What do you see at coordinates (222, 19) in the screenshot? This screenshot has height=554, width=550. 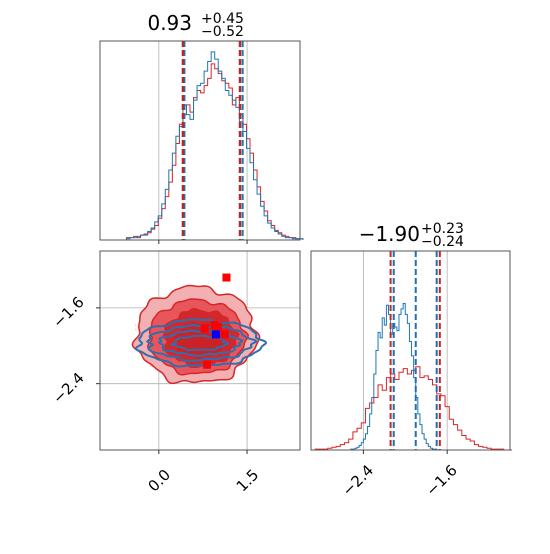 I see `title-top-left-upper: +0.45` at bounding box center [222, 19].